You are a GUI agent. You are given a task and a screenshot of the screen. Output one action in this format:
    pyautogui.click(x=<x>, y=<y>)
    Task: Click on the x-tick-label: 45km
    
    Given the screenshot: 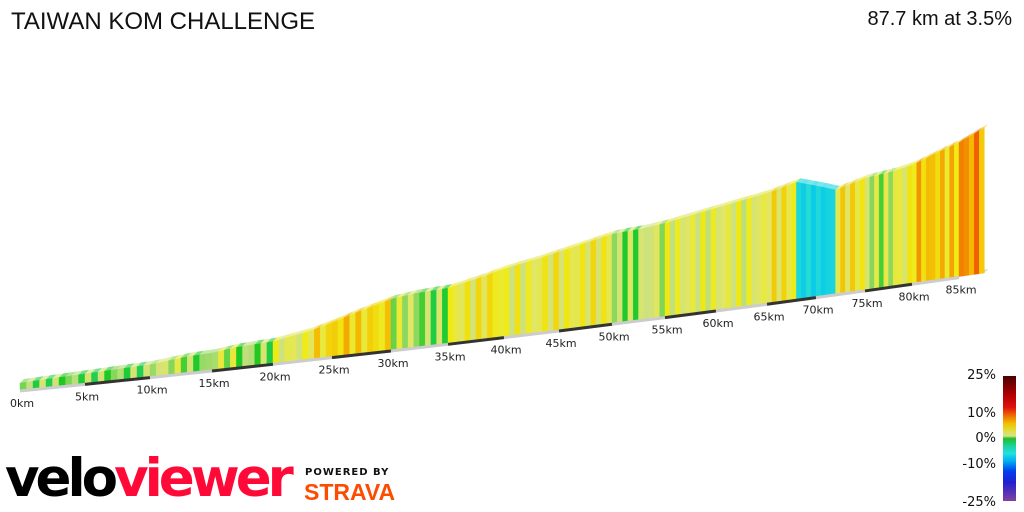 What is the action you would take?
    pyautogui.click(x=560, y=343)
    